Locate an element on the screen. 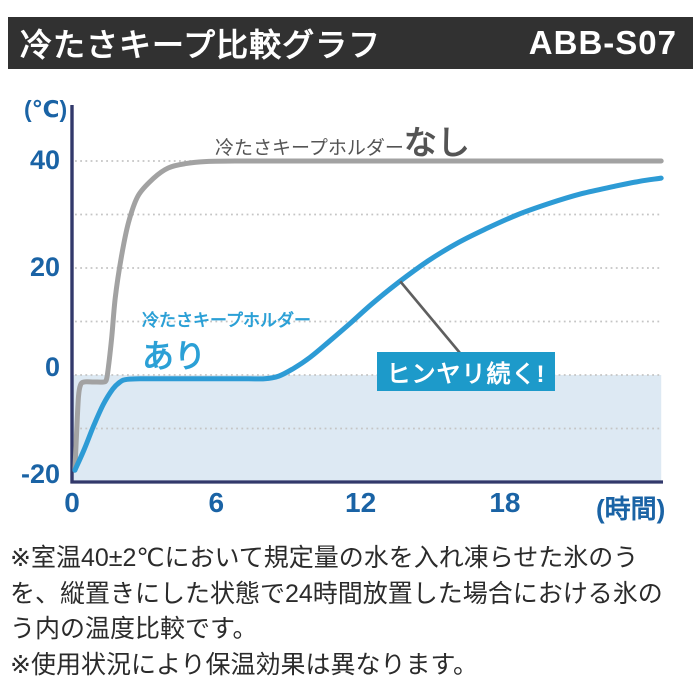 The image size is (700, 700). page-title: 冷たさキープ比較グラフ is located at coordinates (201, 45).